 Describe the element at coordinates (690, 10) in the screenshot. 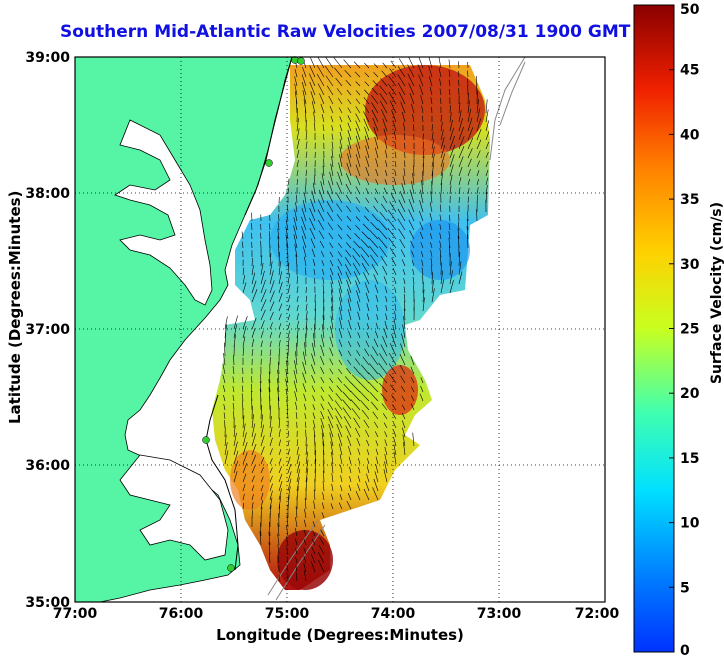

I see `colorbar-tick-label: 50` at that location.